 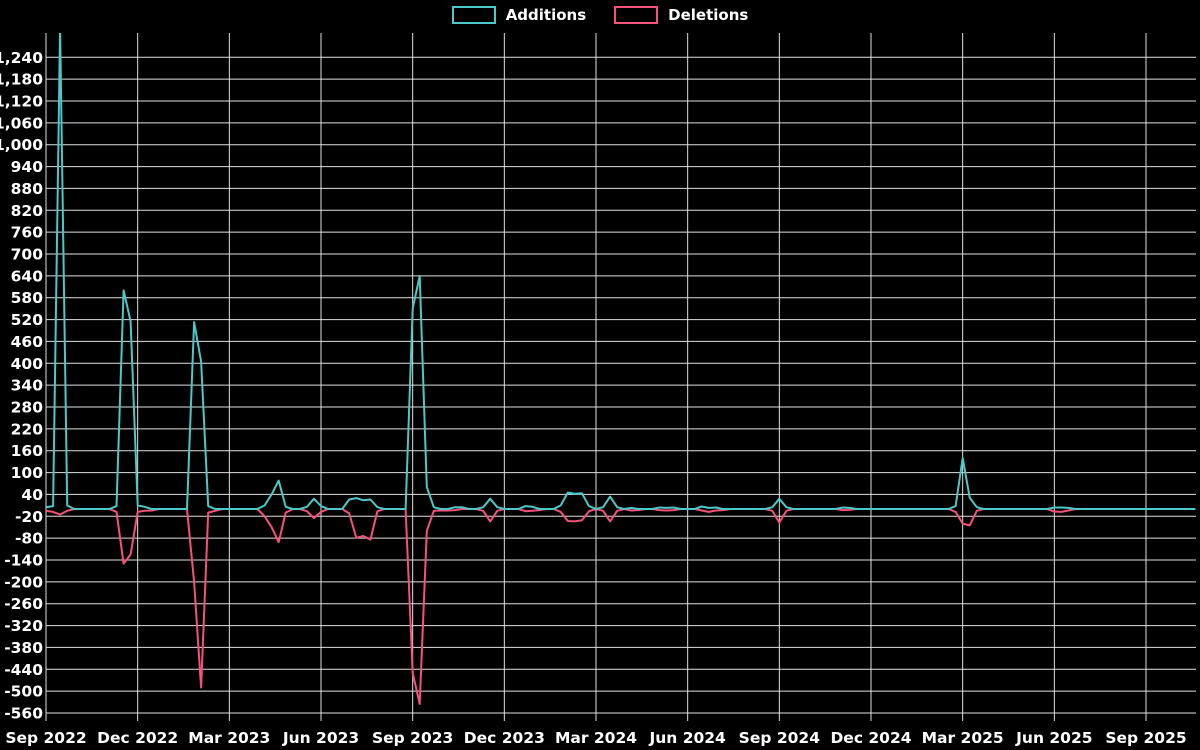 What do you see at coordinates (27, 233) in the screenshot?
I see `y-tick-label: 760` at bounding box center [27, 233].